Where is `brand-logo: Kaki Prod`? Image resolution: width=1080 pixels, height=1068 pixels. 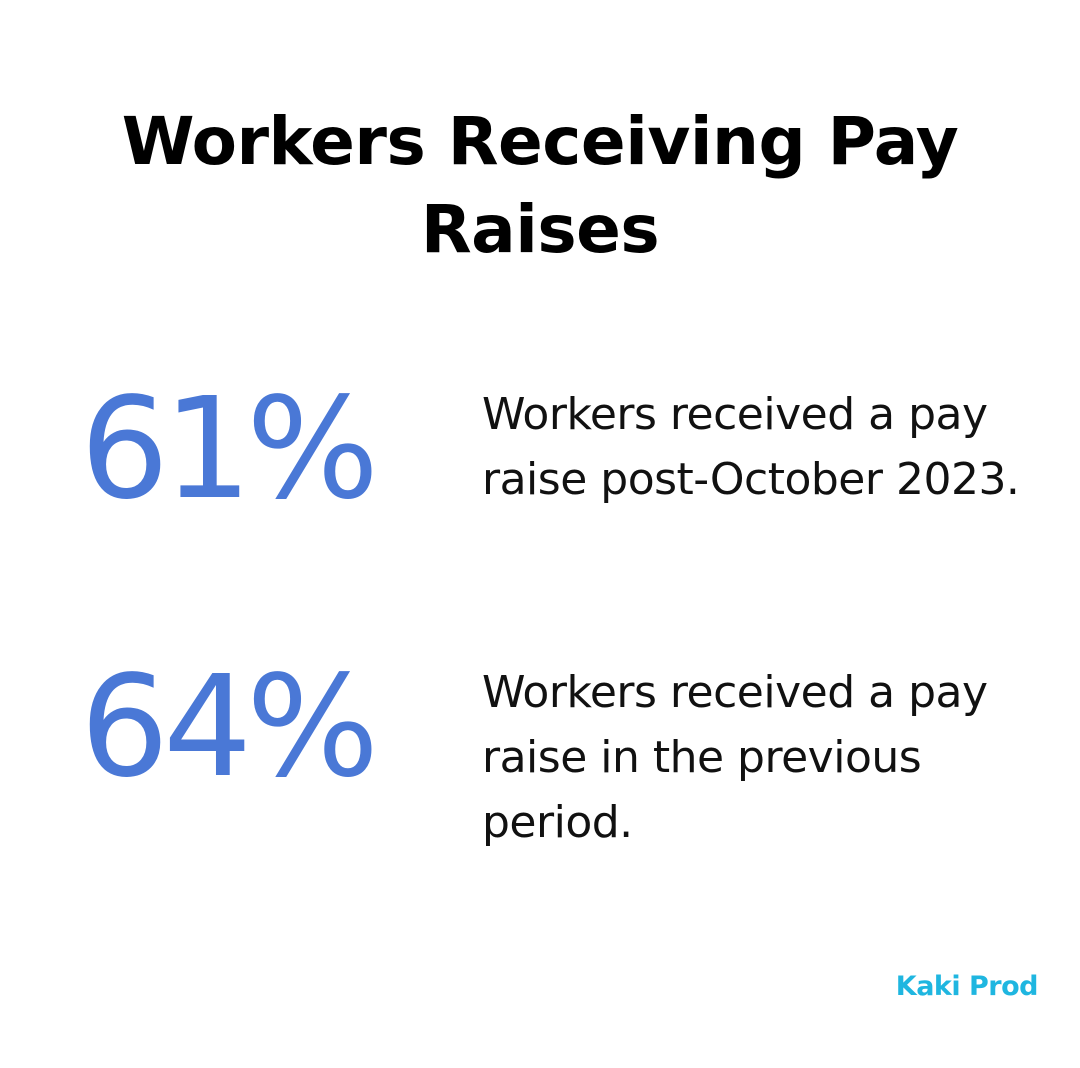
brand-logo: Kaki Prod is located at coordinates (967, 986).